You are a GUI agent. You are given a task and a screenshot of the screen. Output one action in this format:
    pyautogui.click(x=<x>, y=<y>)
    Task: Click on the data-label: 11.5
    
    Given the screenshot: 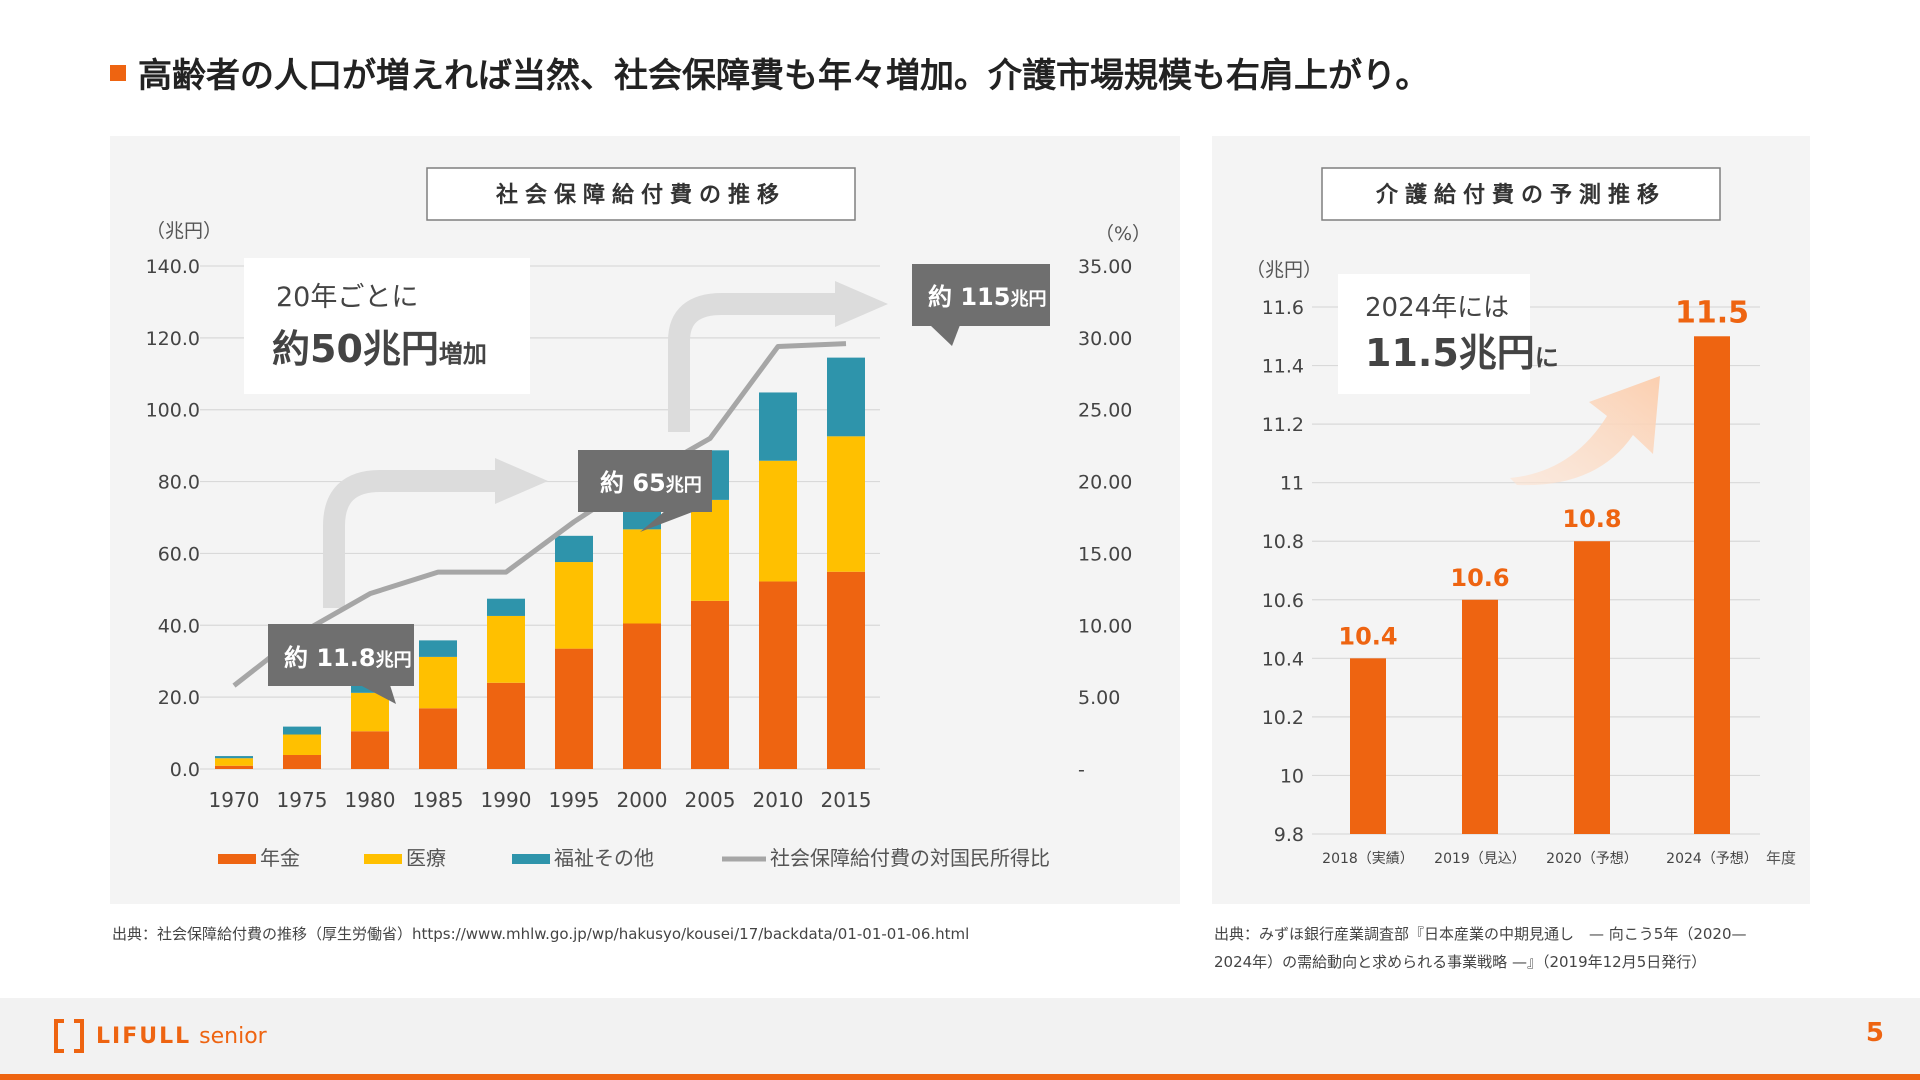 What is the action you would take?
    pyautogui.click(x=1712, y=312)
    